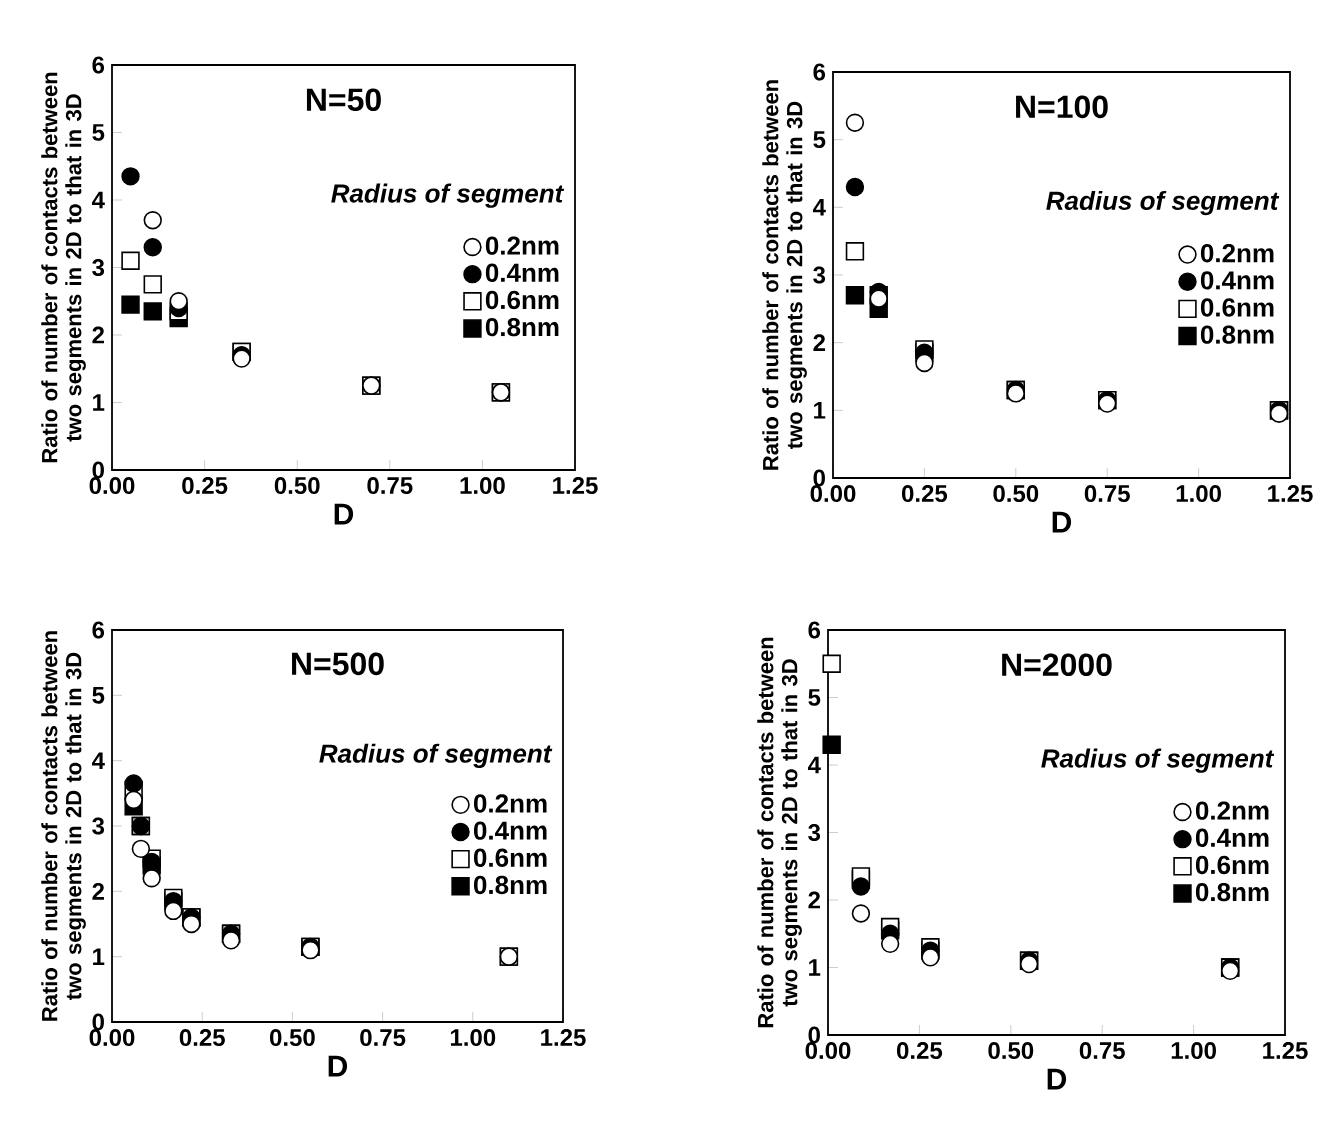  I want to click on text: N=50, so click(343, 100).